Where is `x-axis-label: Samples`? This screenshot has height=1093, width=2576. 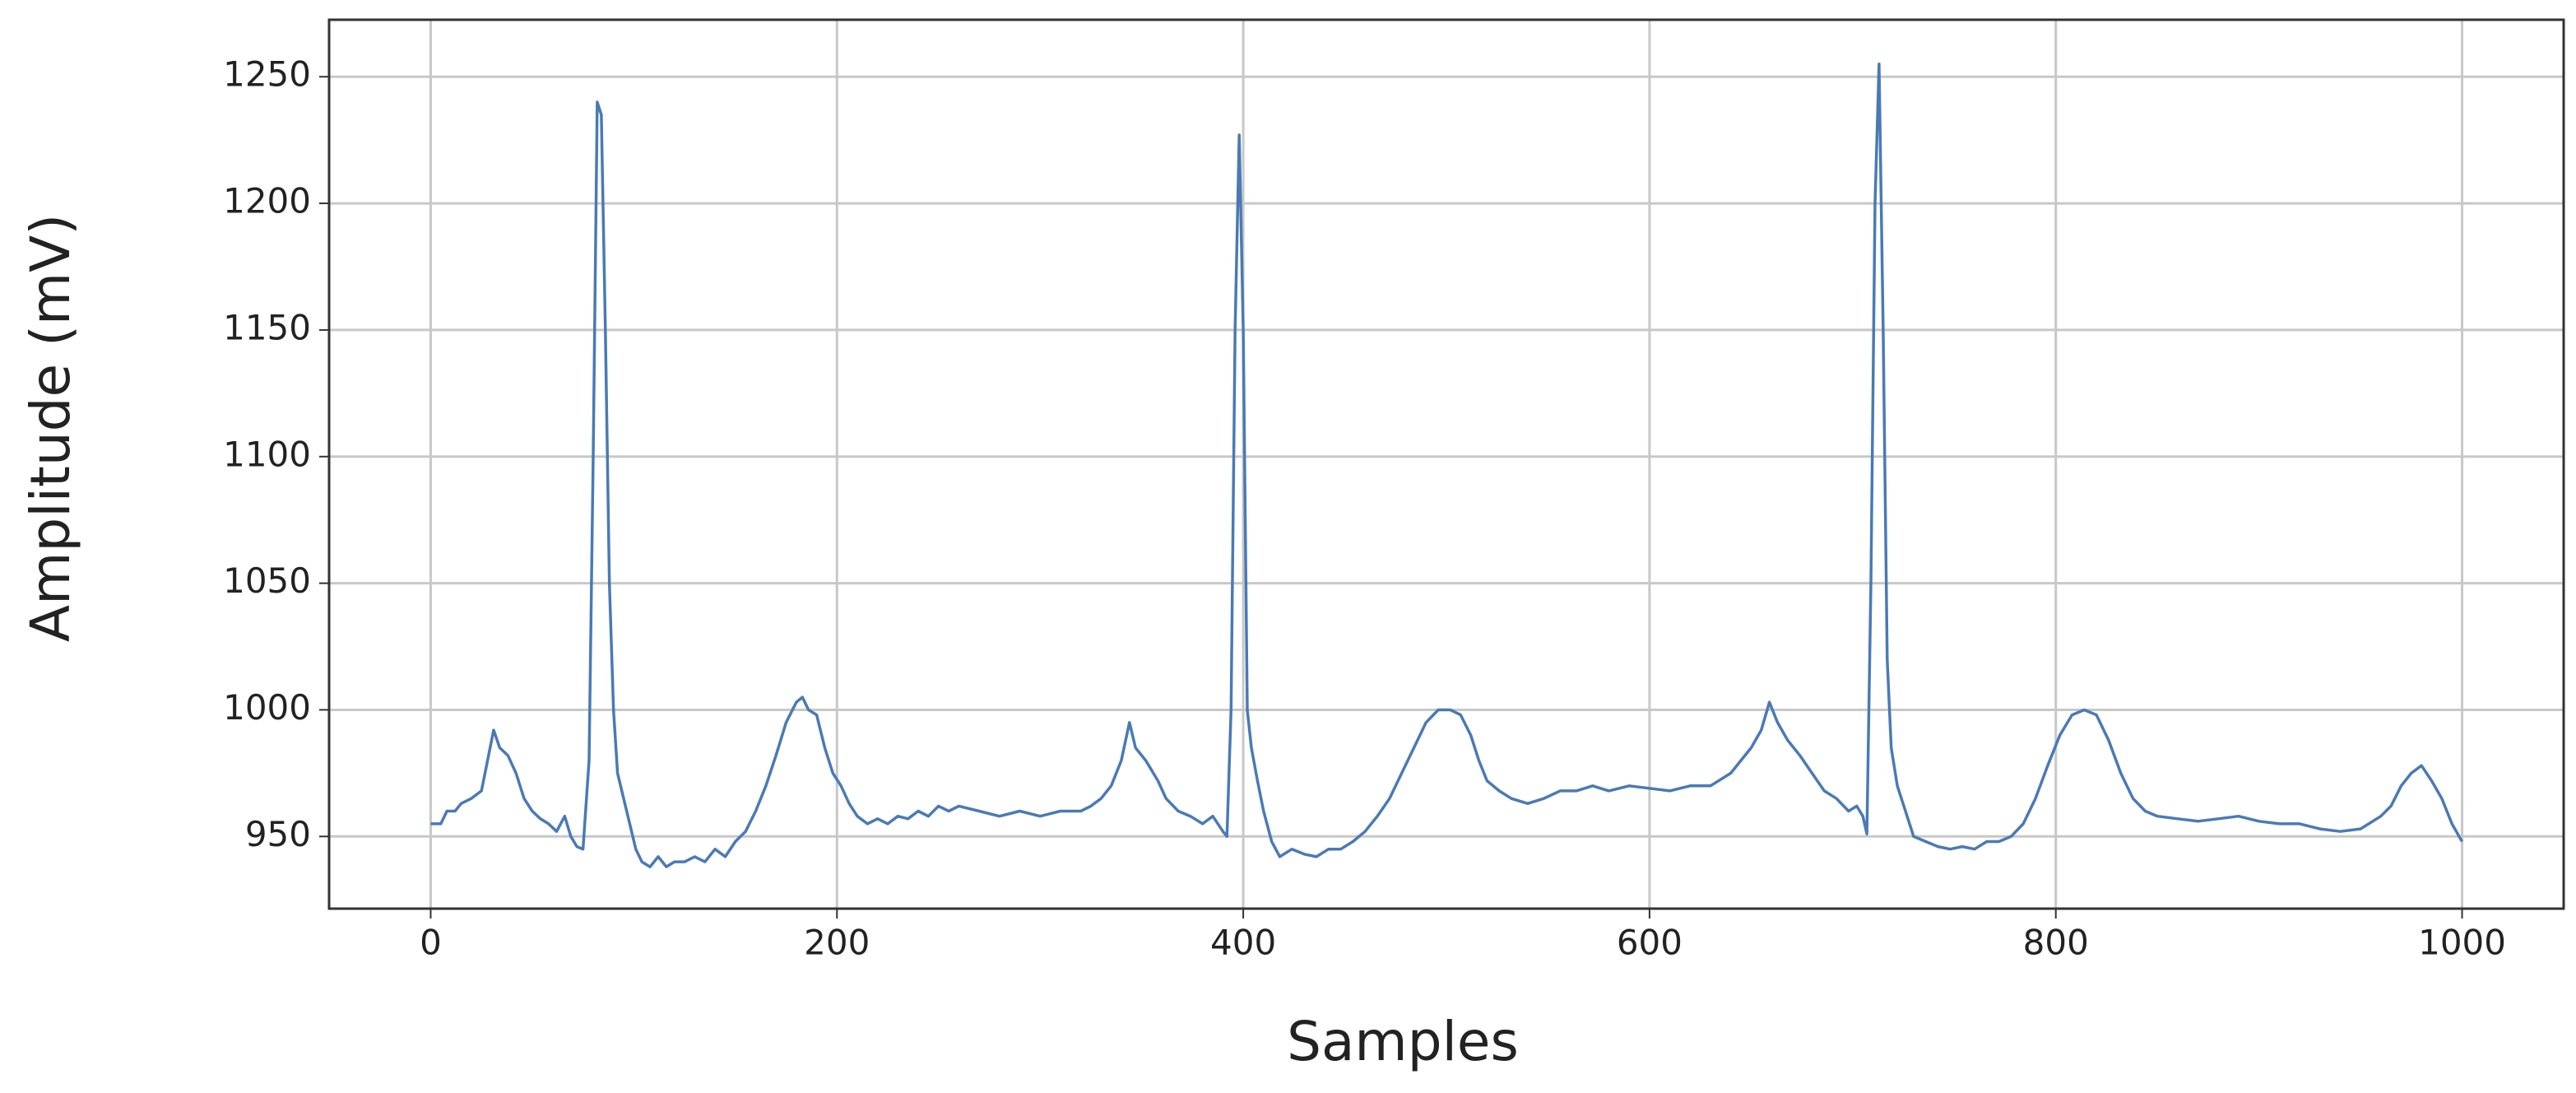
x-axis-label: Samples is located at coordinates (1403, 1042).